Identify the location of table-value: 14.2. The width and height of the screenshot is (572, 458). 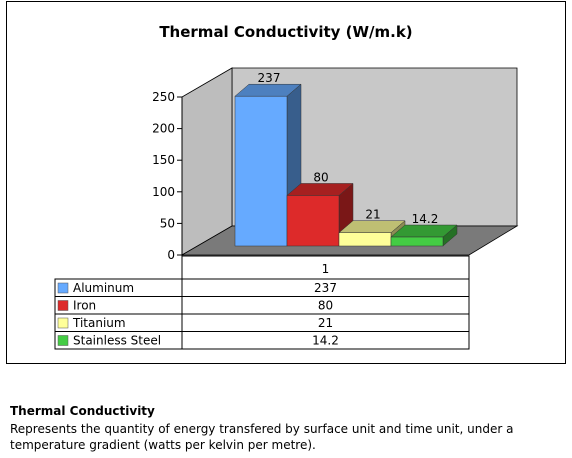
(325, 341).